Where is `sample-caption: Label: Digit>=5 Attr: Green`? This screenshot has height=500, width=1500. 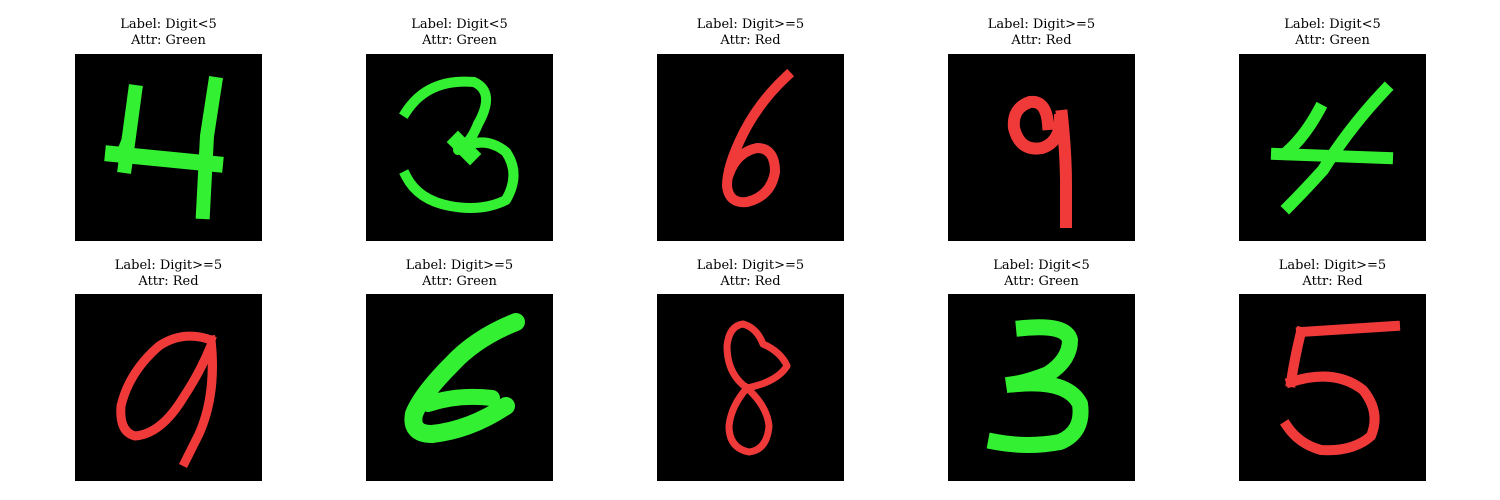 sample-caption: Label: Digit>=5 Attr: Green is located at coordinates (459, 274).